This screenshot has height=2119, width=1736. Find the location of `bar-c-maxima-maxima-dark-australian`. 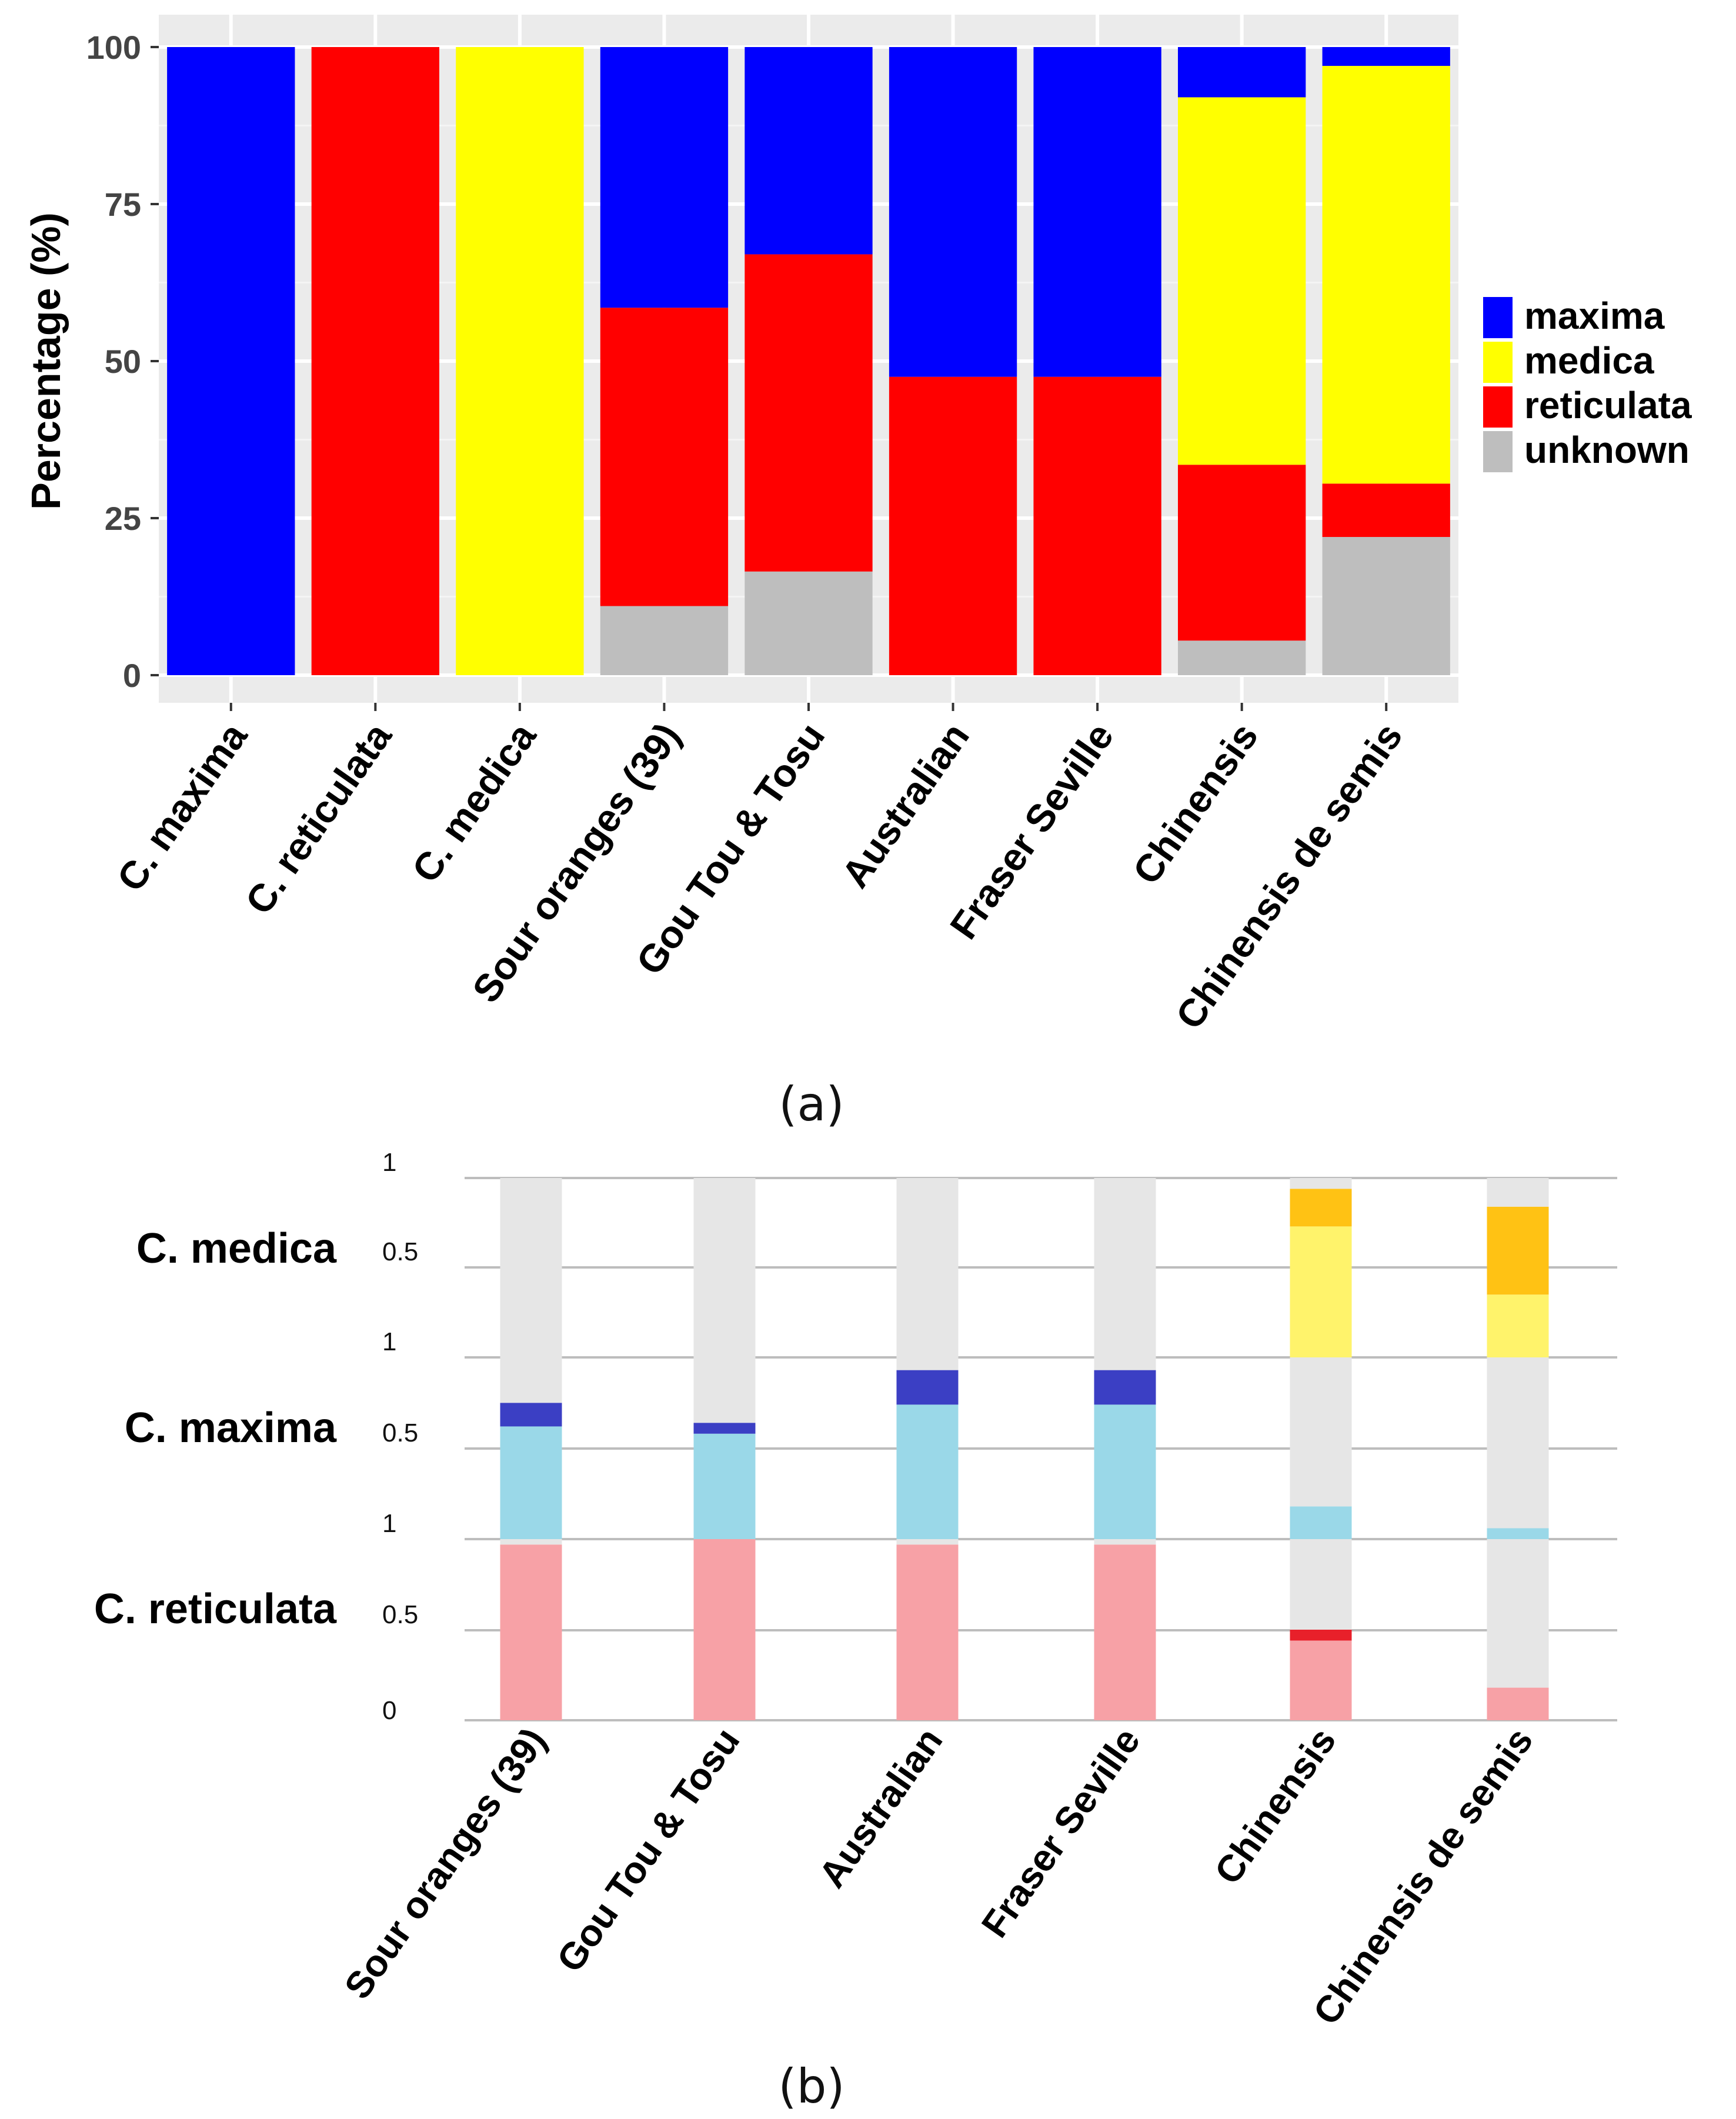

bar-c-maxima-maxima-dark-australian is located at coordinates (927, 1388).